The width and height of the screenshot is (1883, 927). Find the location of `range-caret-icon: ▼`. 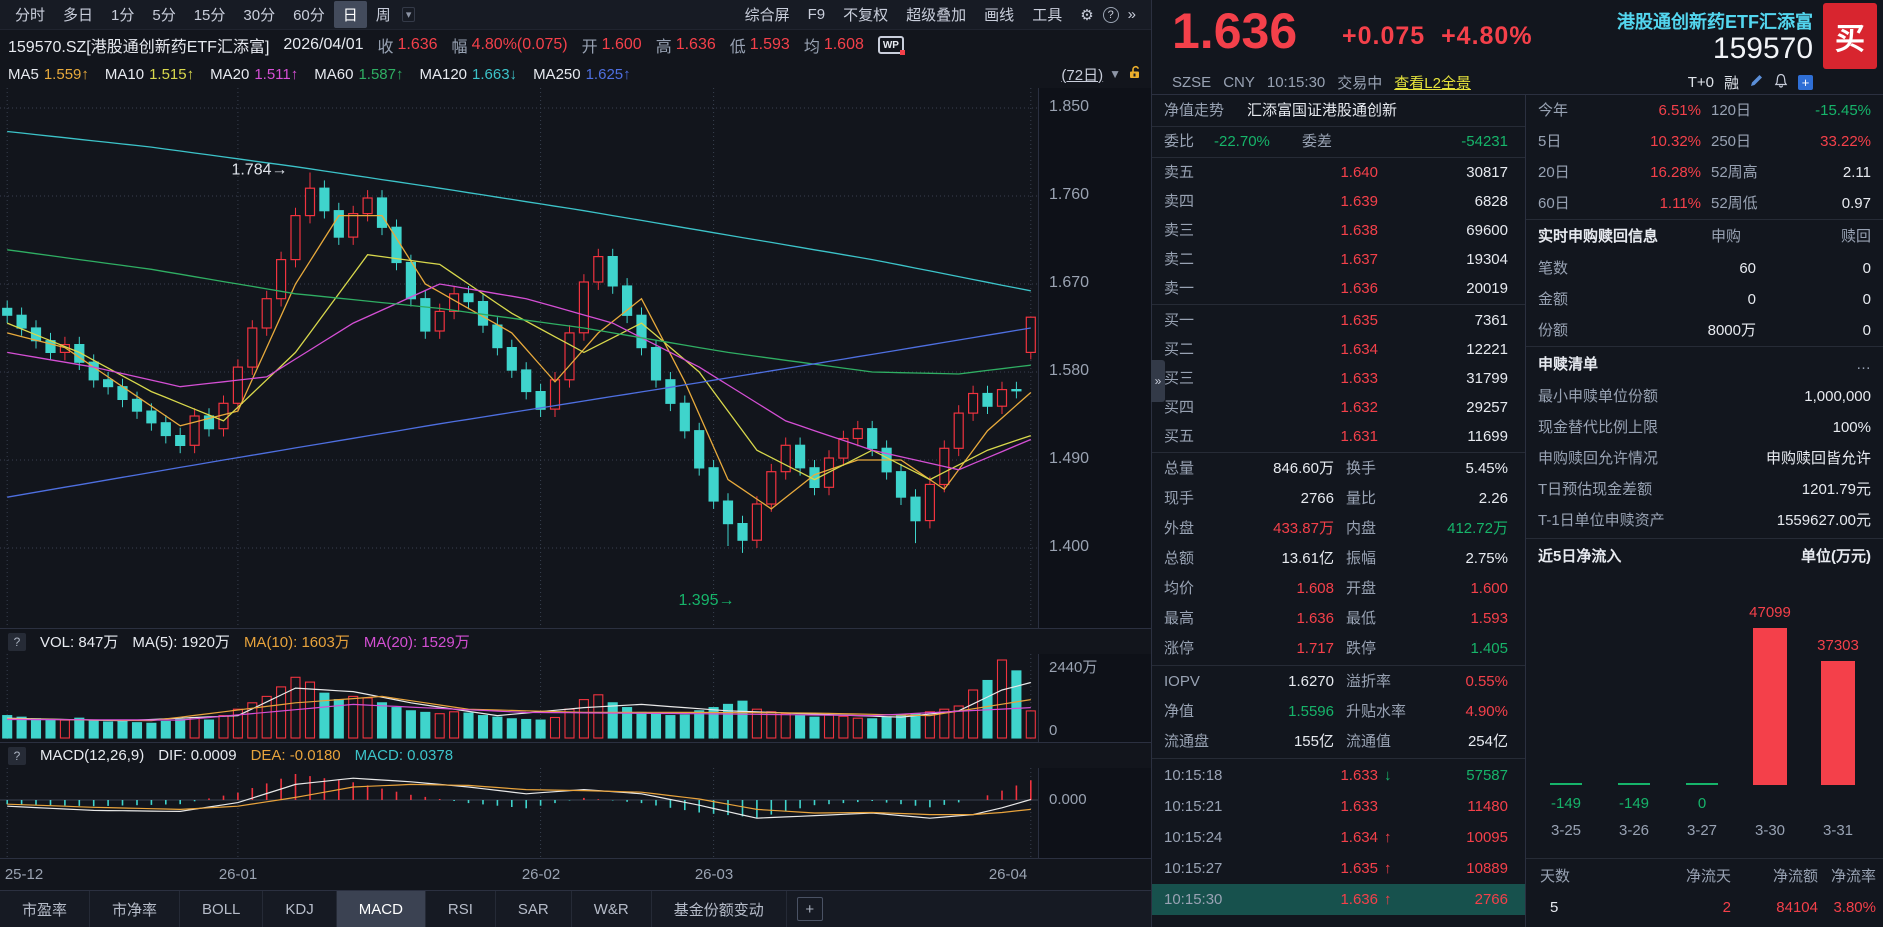

range-caret-icon: ▼ is located at coordinates (1115, 74).